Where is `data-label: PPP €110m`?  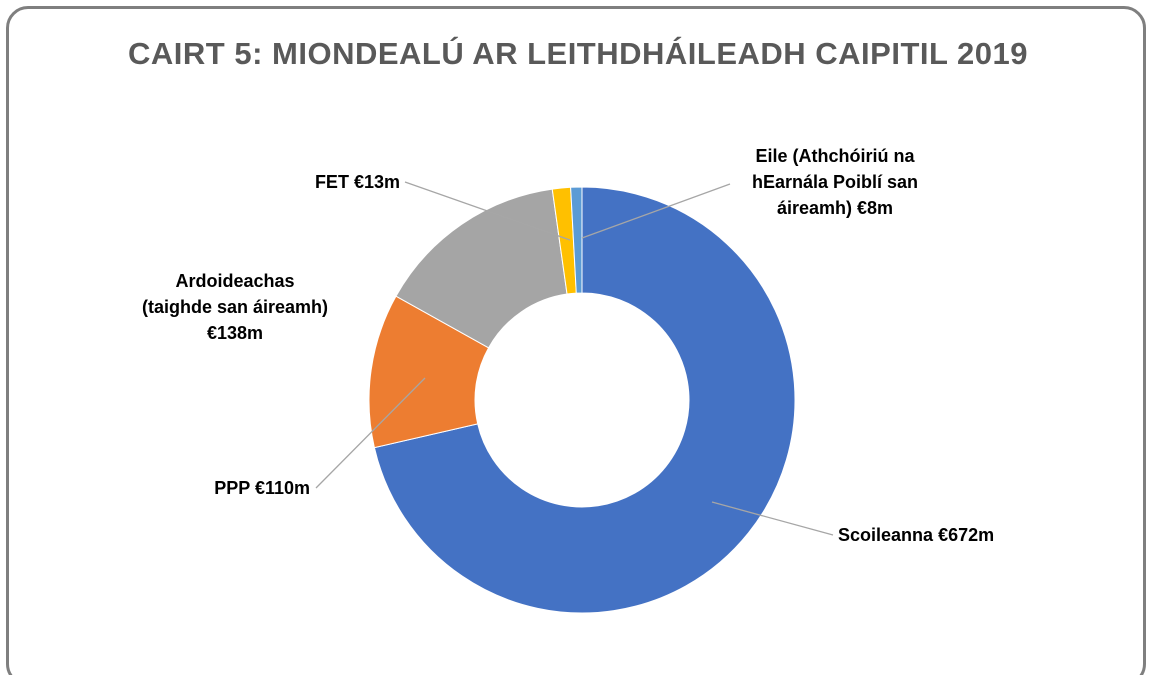
data-label: PPP €110m is located at coordinates (225, 488).